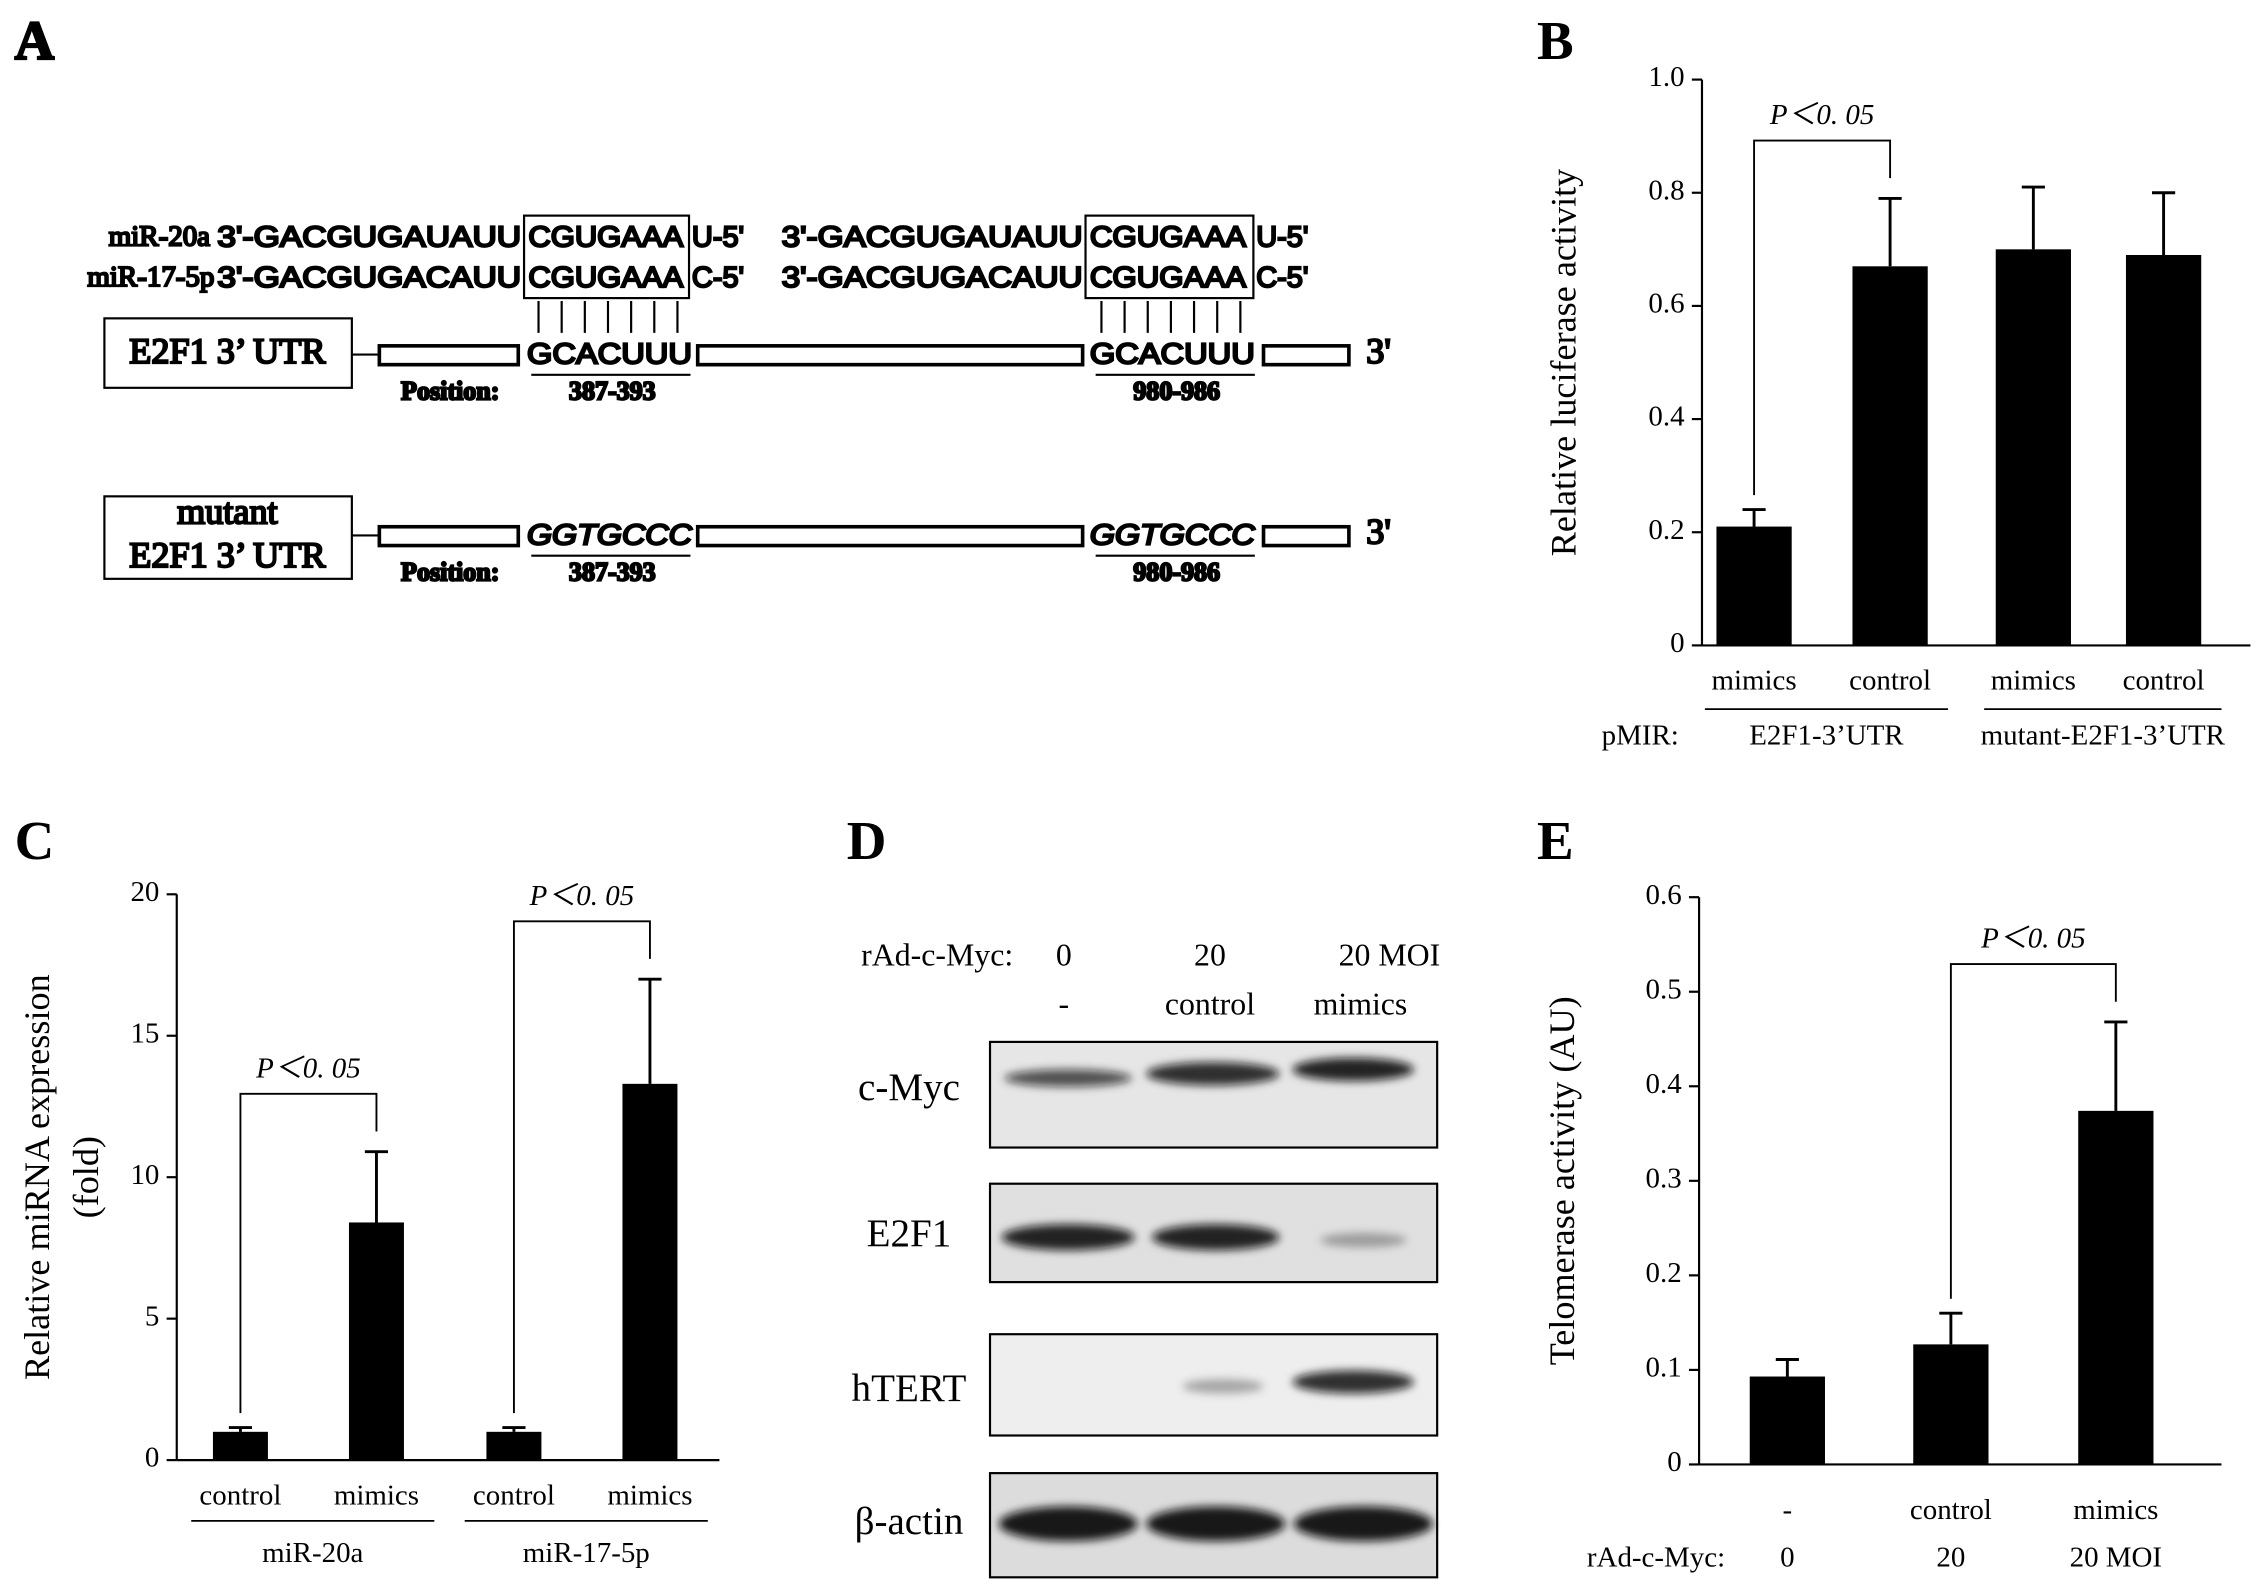  Describe the element at coordinates (144, 1033) in the screenshot. I see `y-tick-label: 15` at that location.